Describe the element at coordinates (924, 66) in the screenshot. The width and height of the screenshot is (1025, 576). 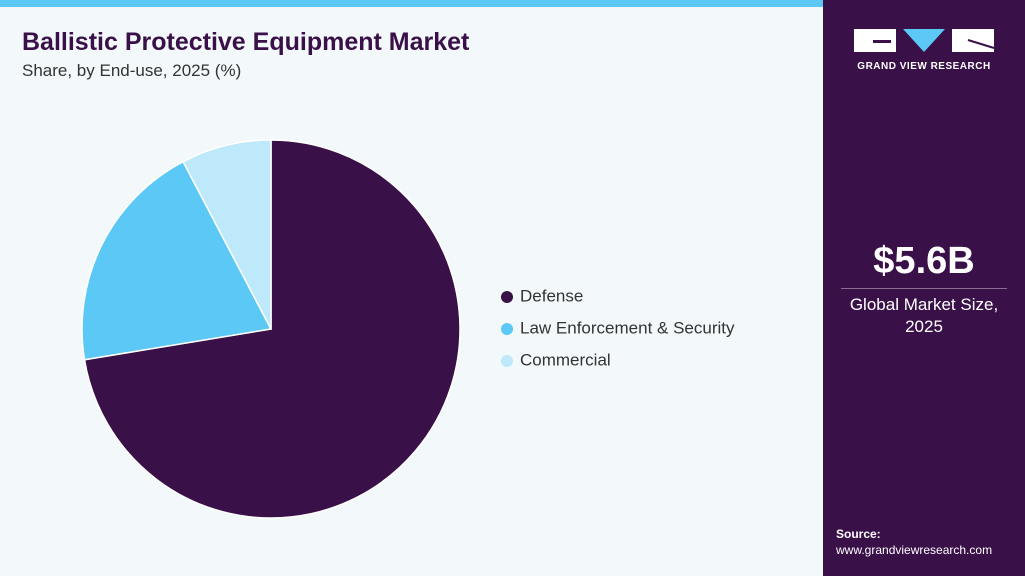
I see `brand: GRAND VIEW RESEARCH` at that location.